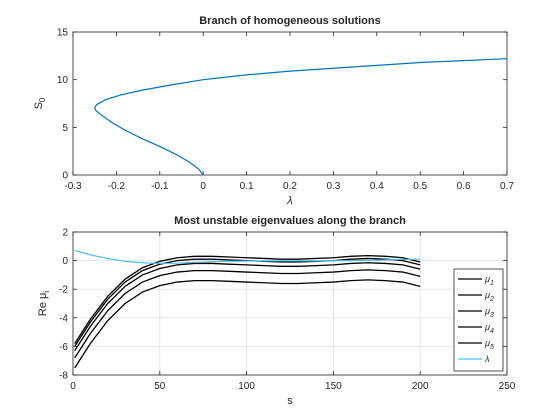 The image size is (560, 420). Describe the element at coordinates (464, 186) in the screenshot. I see `x-tick-label: 0.6` at that location.